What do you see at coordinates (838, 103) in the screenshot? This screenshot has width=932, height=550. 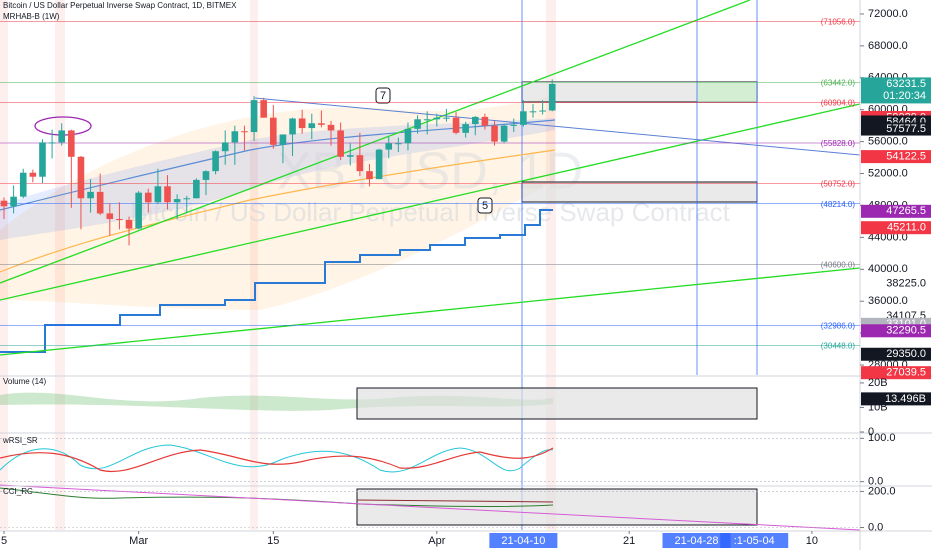 I see `level-label: (60904.0)` at bounding box center [838, 103].